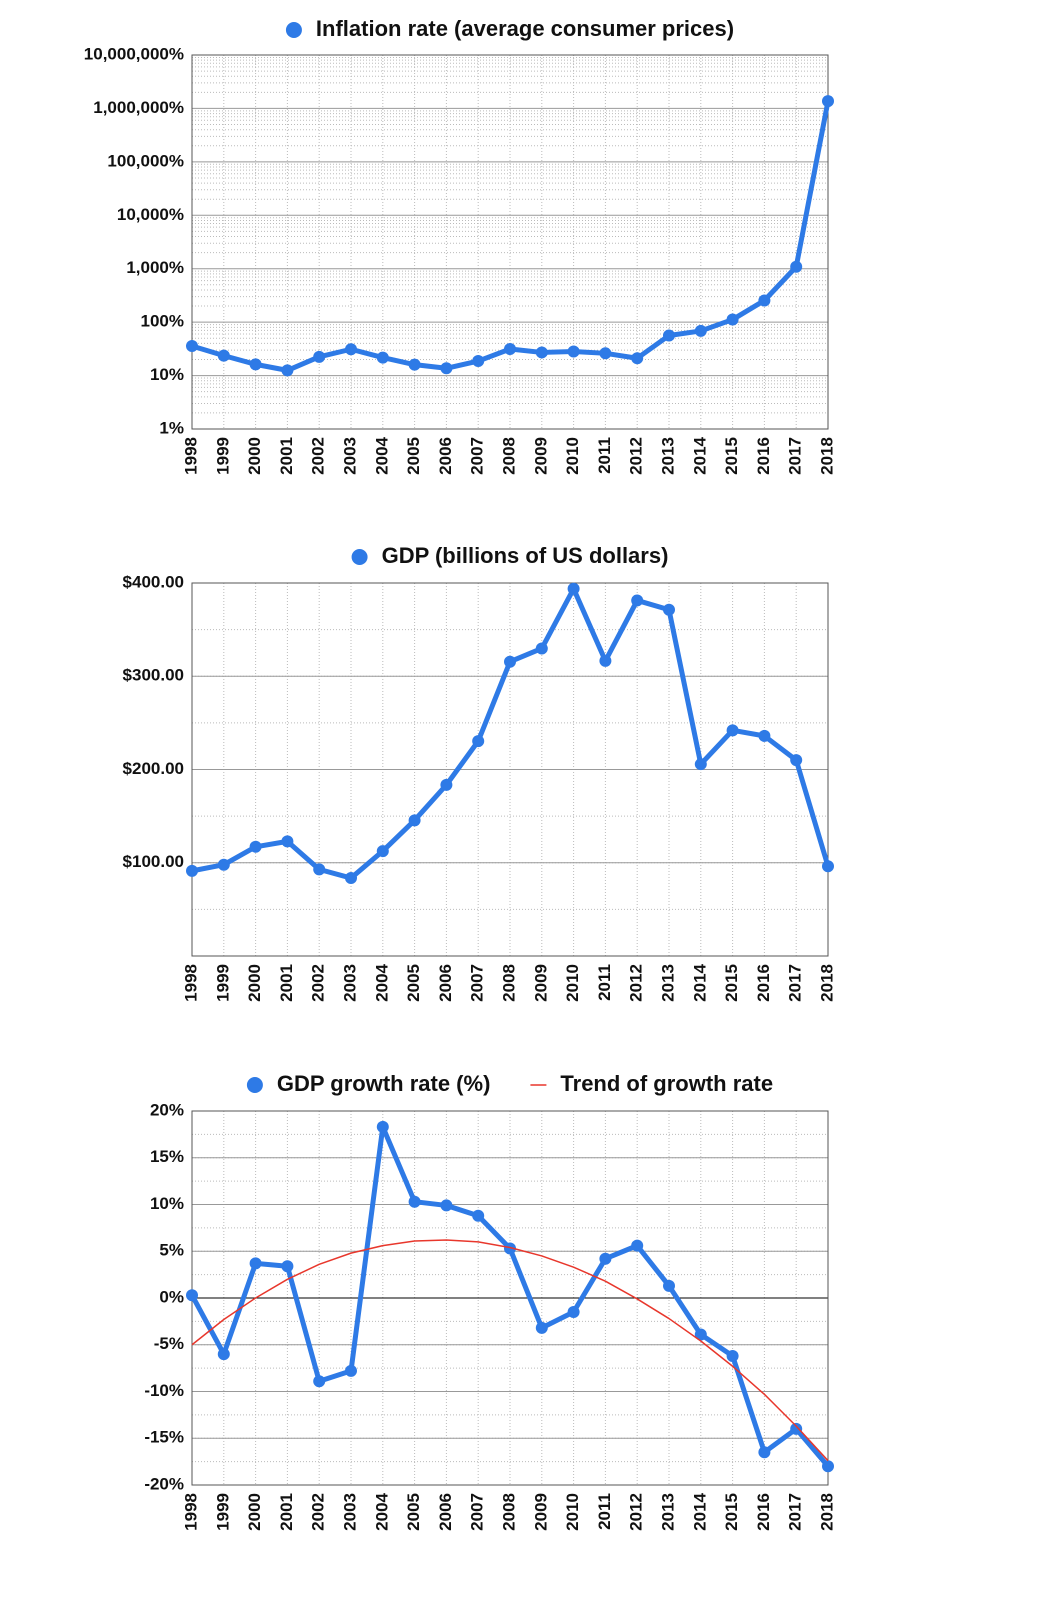 The width and height of the screenshot is (1055, 1620). What do you see at coordinates (155, 267) in the screenshot?
I see `y-tick-label: 1,000%` at bounding box center [155, 267].